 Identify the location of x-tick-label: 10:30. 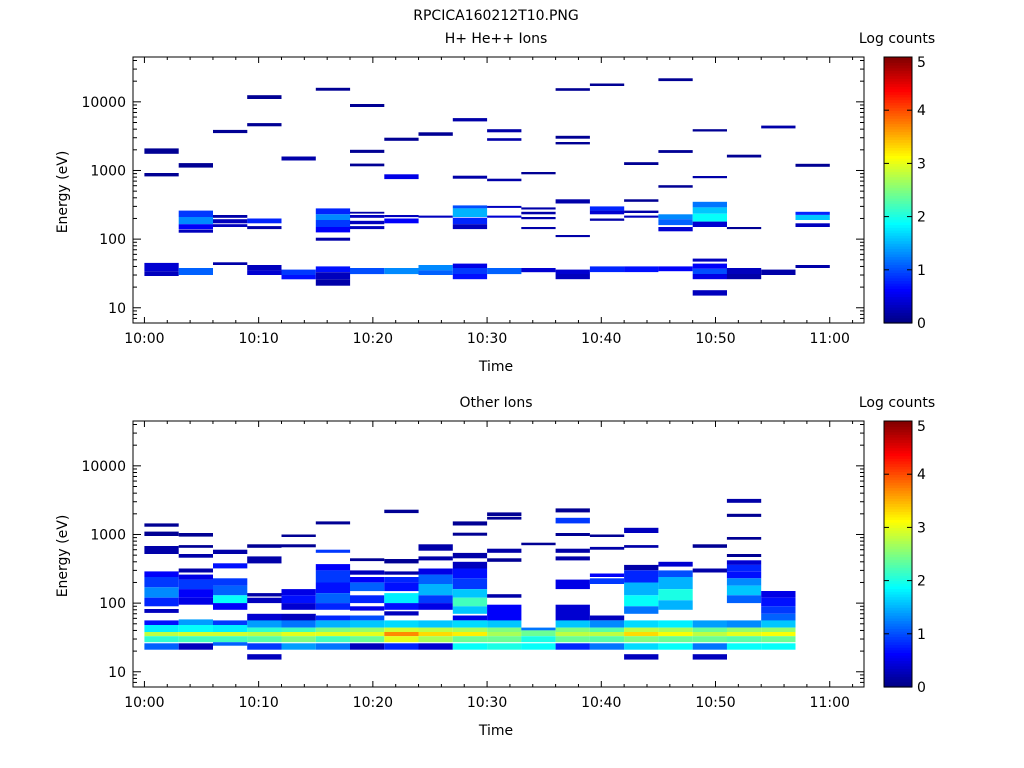
(487, 339).